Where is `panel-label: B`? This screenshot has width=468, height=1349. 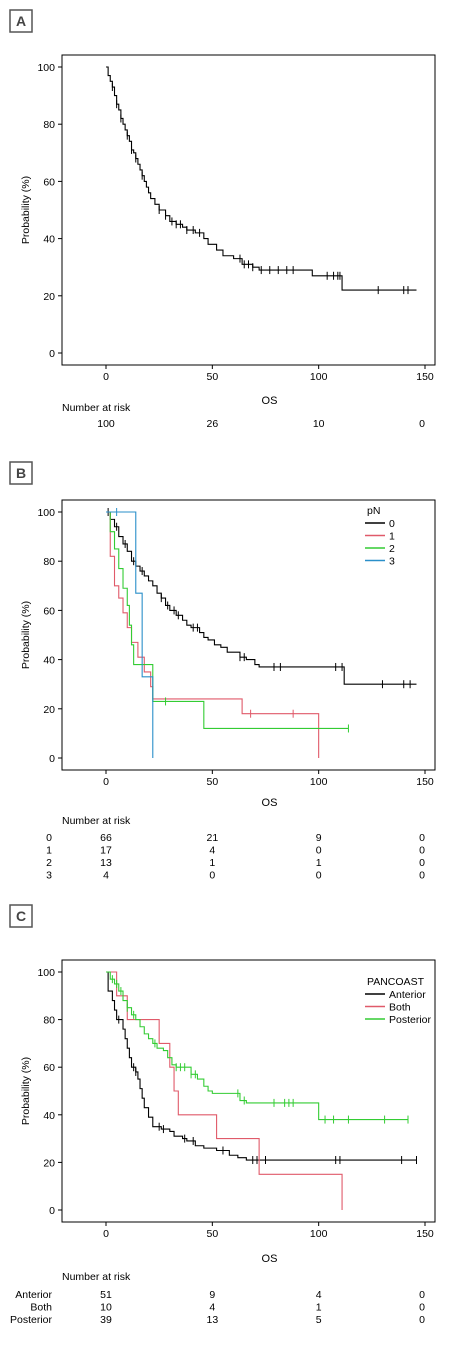 panel-label: B is located at coordinates (21, 473).